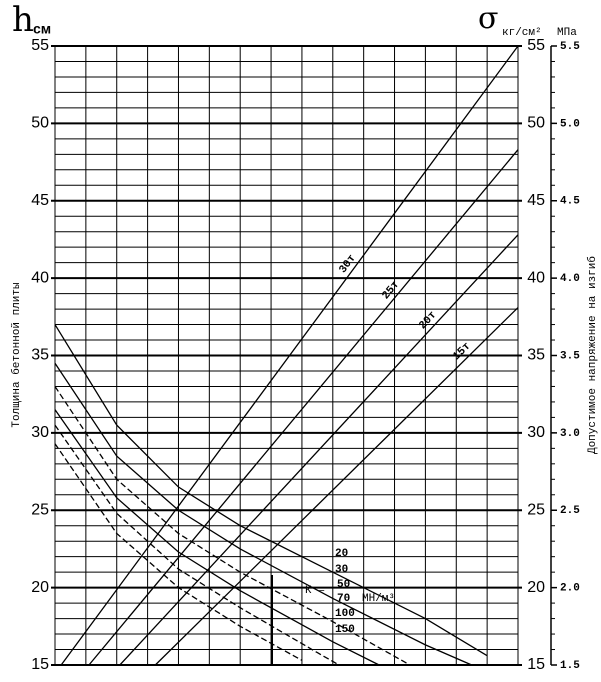 The height and width of the screenshot is (682, 601). Describe the element at coordinates (570, 202) in the screenshot. I see `y3-tick-label: 4.5` at that location.